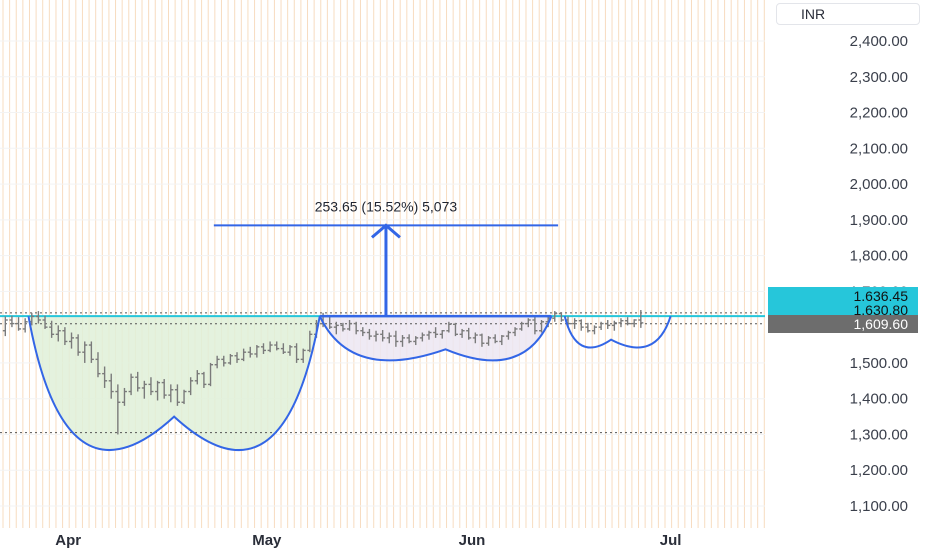 This screenshot has width=932, height=550. Describe the element at coordinates (671, 540) in the screenshot. I see `month-label: Jul` at that location.